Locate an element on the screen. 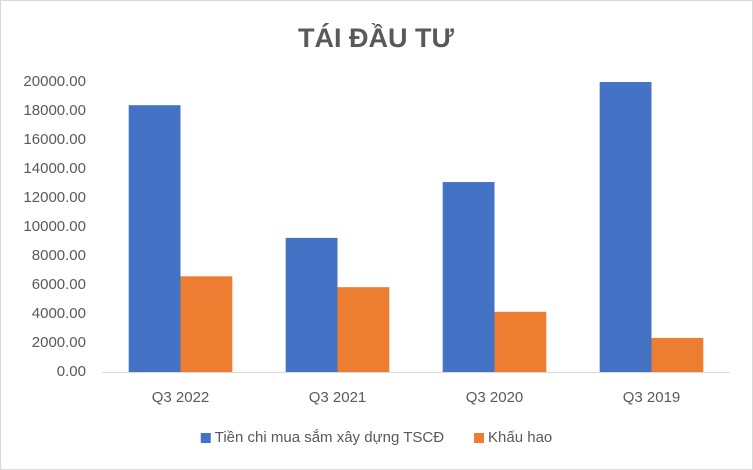  y-tick-label: 4000.00 is located at coordinates (59, 313).